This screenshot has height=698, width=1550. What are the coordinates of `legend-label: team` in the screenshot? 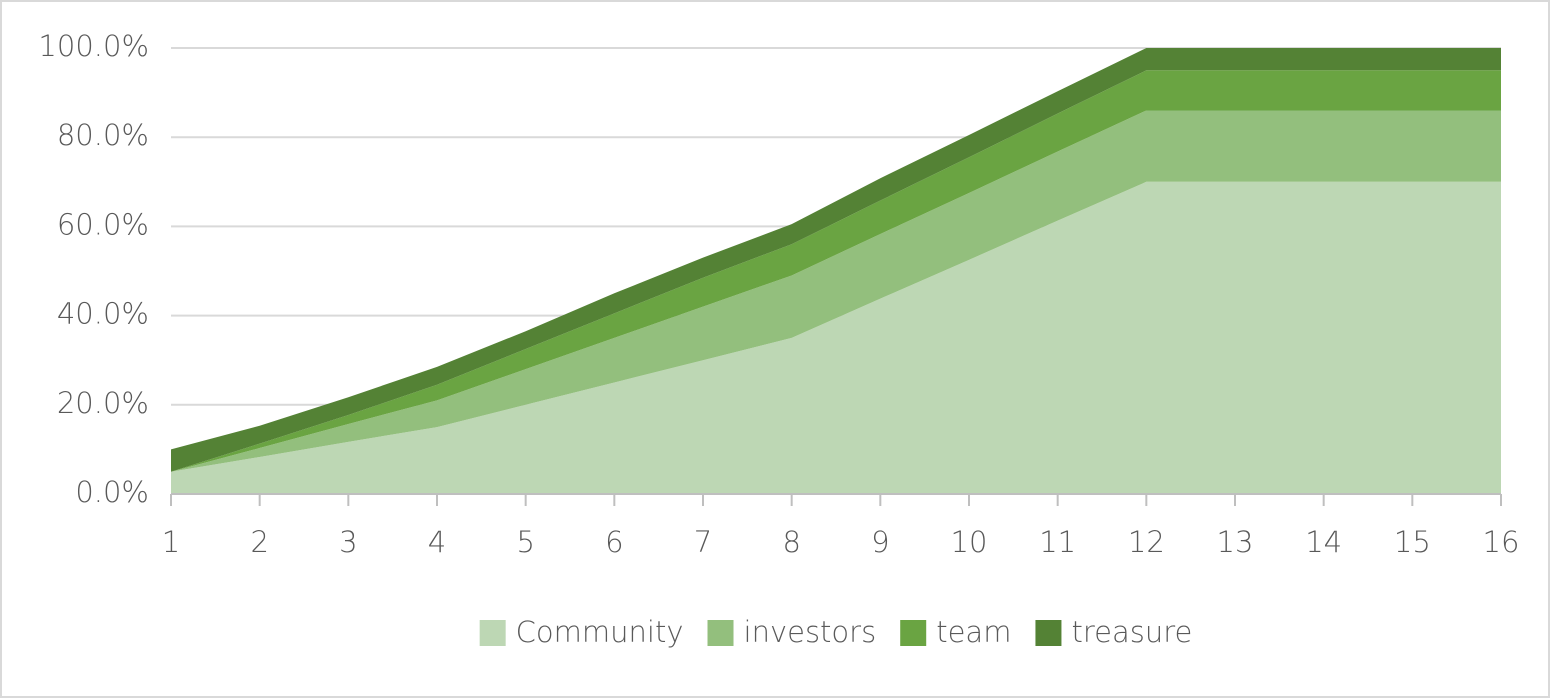 It's located at (973, 632).